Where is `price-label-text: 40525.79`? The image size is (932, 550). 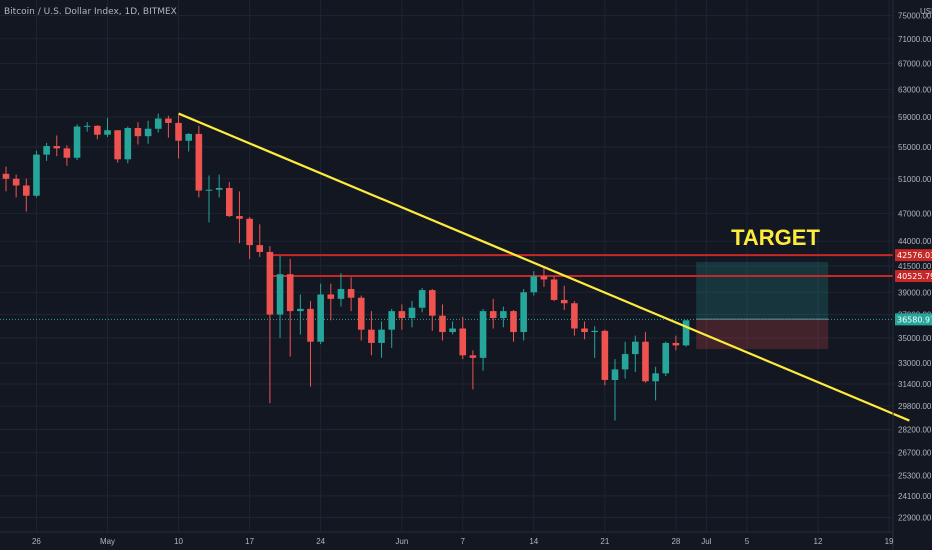 price-label-text: 40525.79 is located at coordinates (914, 276).